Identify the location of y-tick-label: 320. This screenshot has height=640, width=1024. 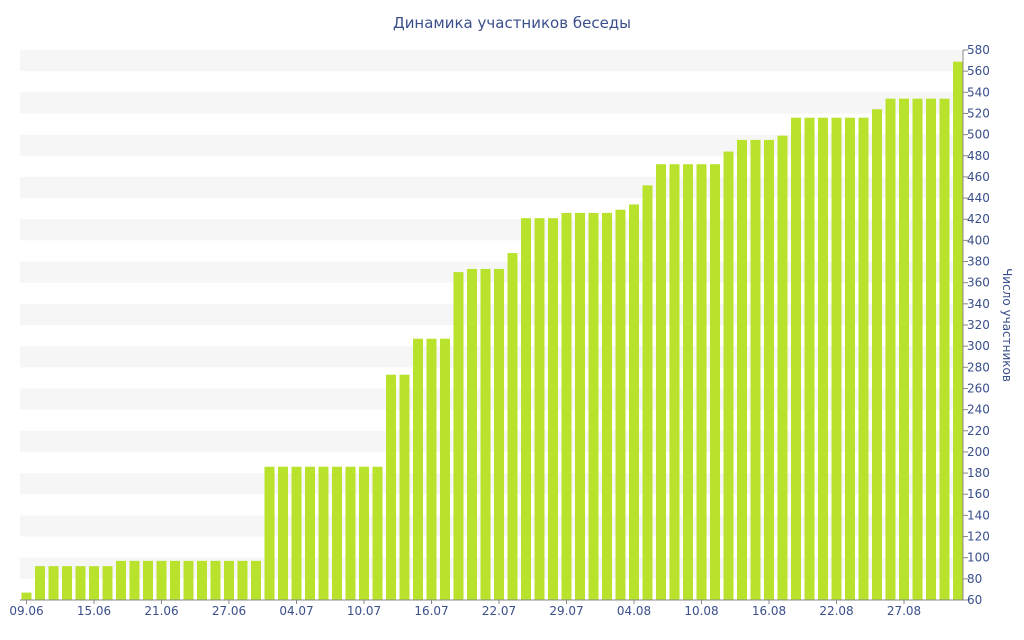
(978, 325).